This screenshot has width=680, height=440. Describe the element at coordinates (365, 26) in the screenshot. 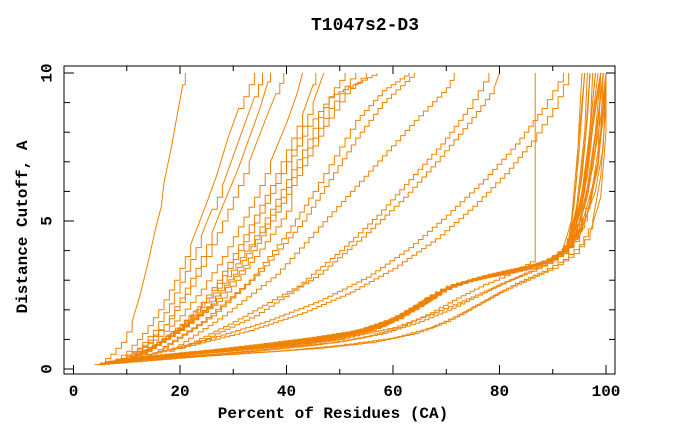

I see `plot-title: T1047s2-D3` at that location.